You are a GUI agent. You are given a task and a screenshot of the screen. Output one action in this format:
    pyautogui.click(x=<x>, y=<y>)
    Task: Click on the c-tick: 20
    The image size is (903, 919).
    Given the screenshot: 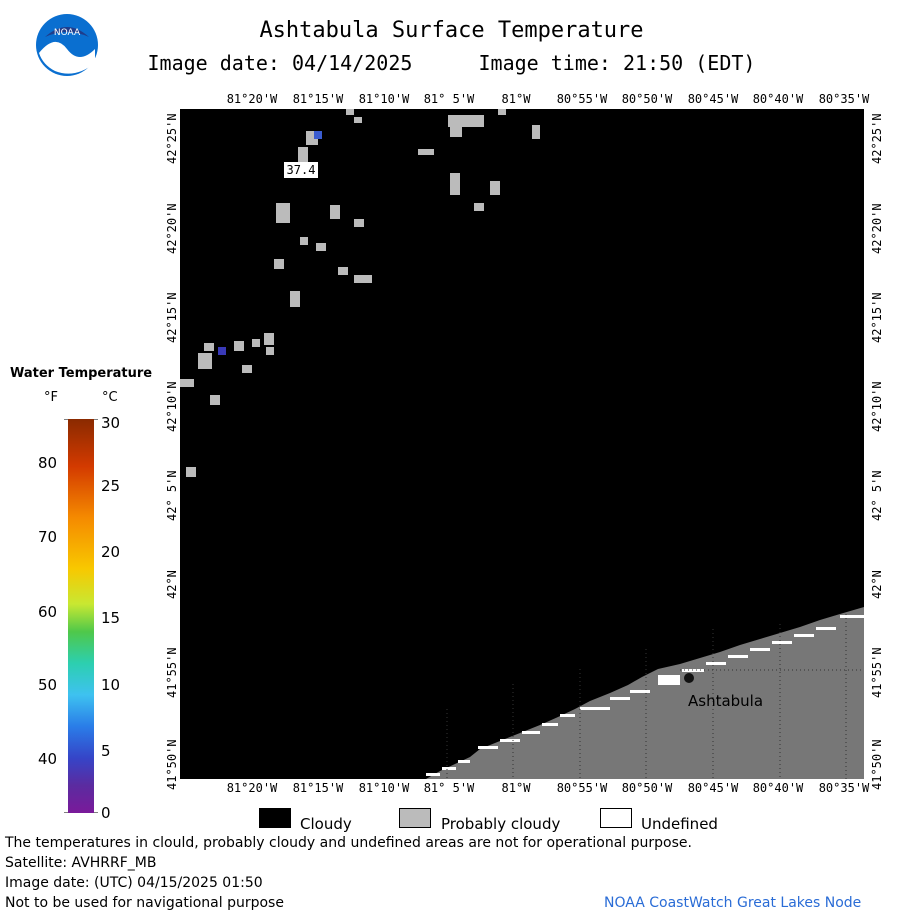 What is the action you would take?
    pyautogui.click(x=111, y=552)
    